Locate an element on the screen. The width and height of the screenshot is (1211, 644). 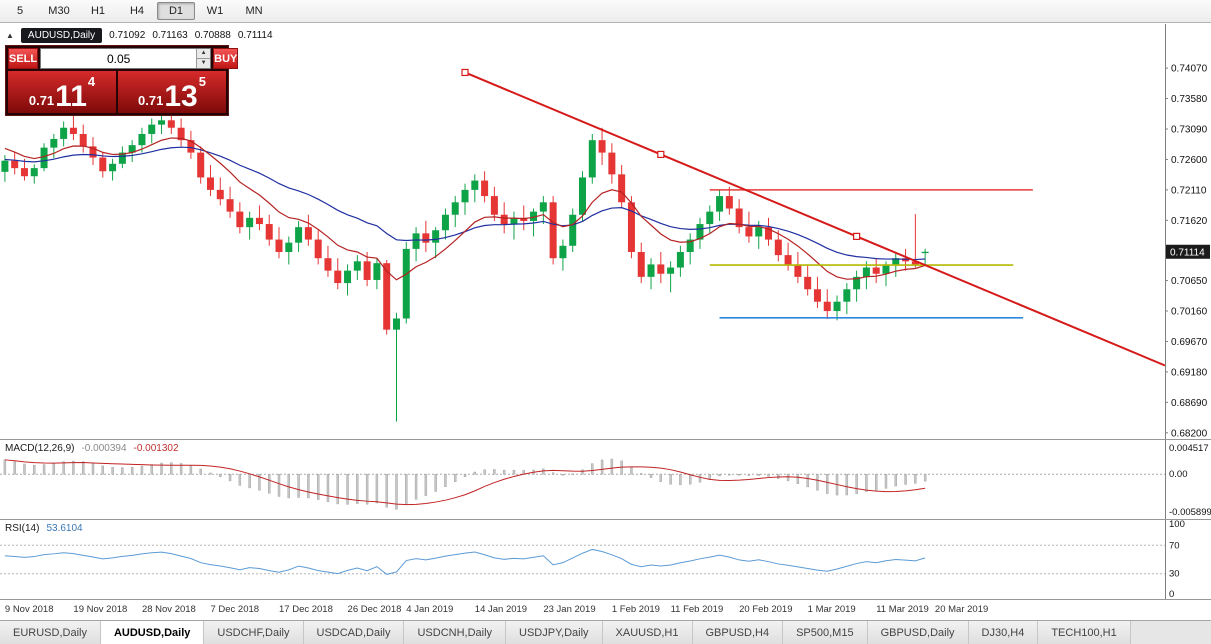
sell-price-display: 0.71 11 4 is located at coordinates (62, 92).